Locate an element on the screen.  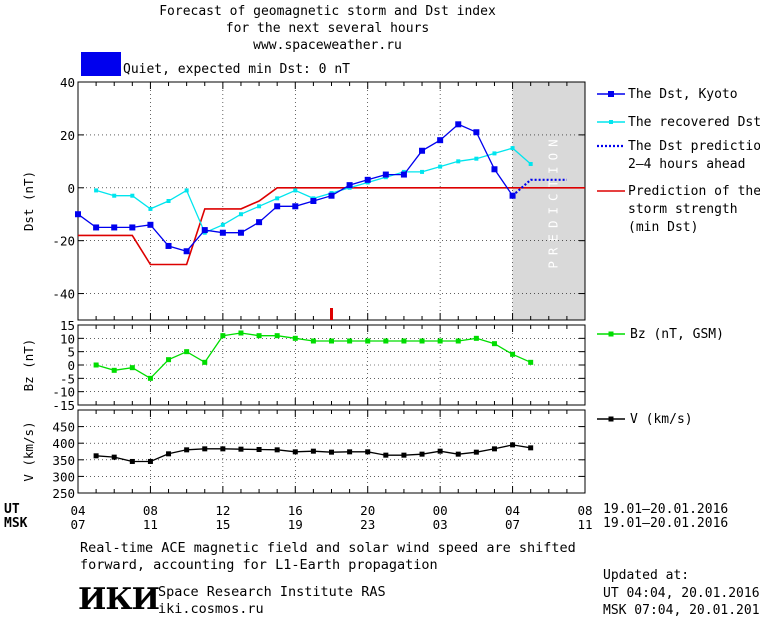
x-tick-label-ut: 04 is located at coordinates (512, 510).